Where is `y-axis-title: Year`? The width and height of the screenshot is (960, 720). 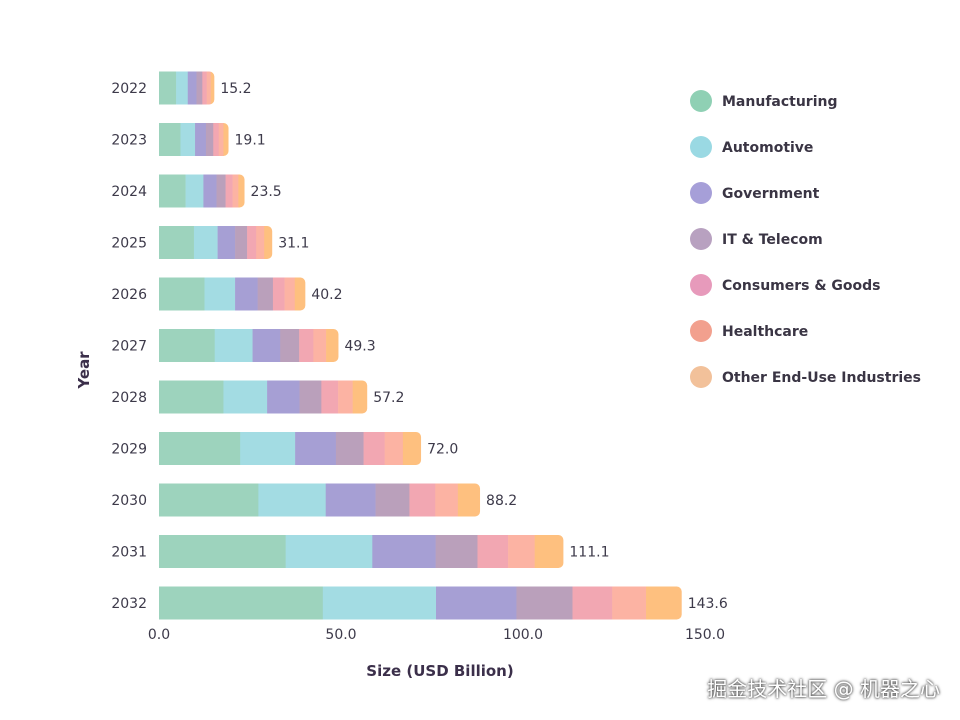 y-axis-title: Year is located at coordinates (84, 370).